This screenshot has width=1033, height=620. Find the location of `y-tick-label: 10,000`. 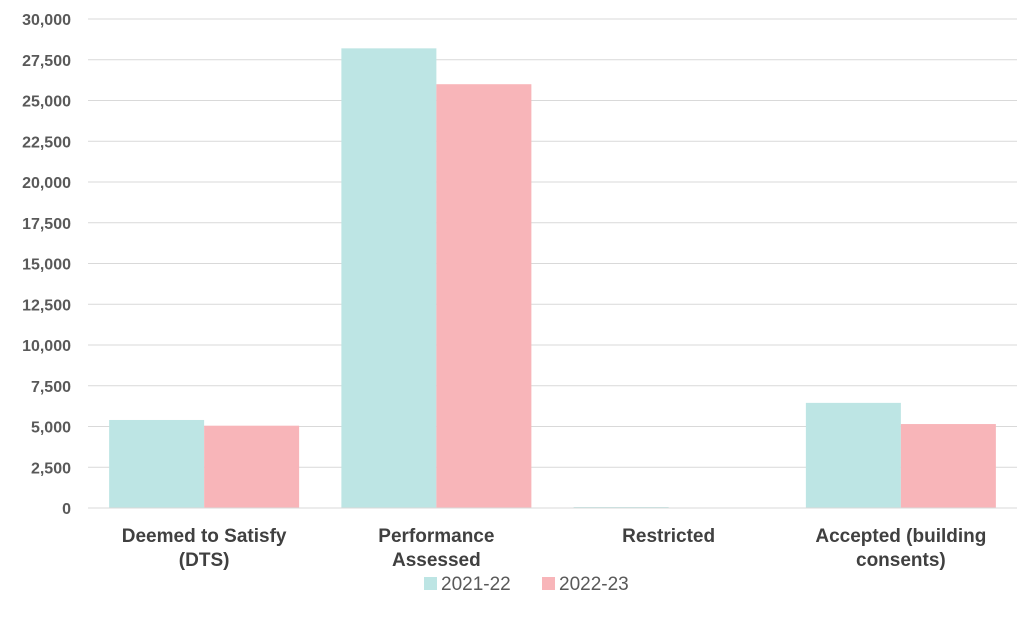

y-tick-label: 10,000 is located at coordinates (46, 346).